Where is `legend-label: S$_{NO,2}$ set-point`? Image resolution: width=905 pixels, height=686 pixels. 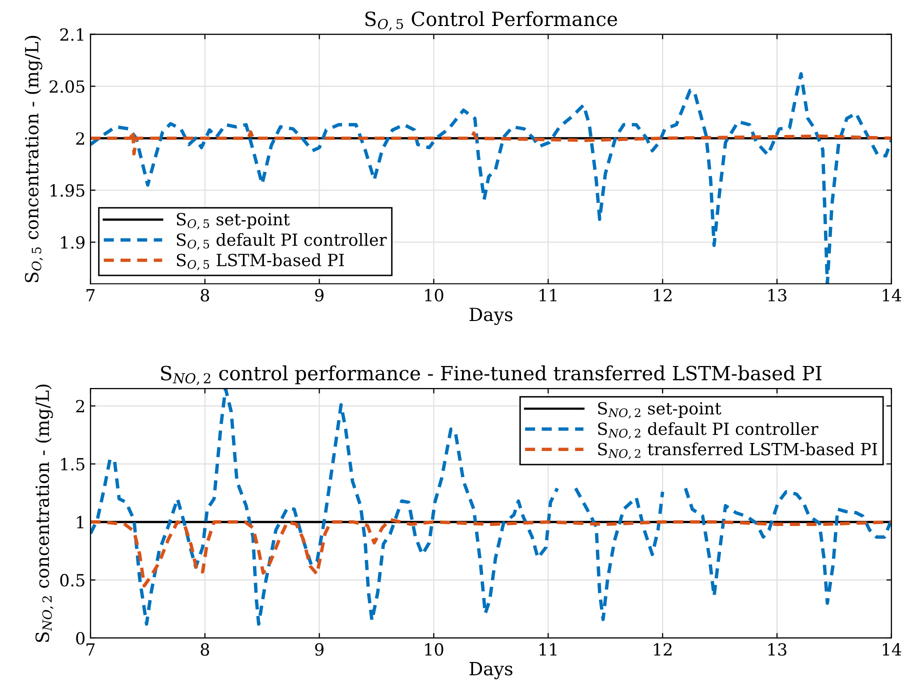 legend-label: S$_{NO,2}$ set-point is located at coordinates (660, 410).